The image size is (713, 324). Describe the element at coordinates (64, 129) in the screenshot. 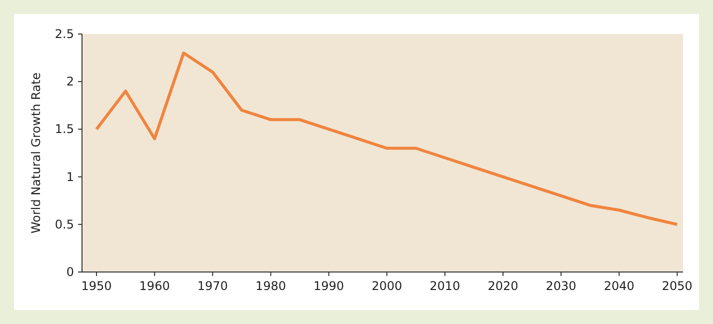

I see `y-tick-label: 1.5` at that location.